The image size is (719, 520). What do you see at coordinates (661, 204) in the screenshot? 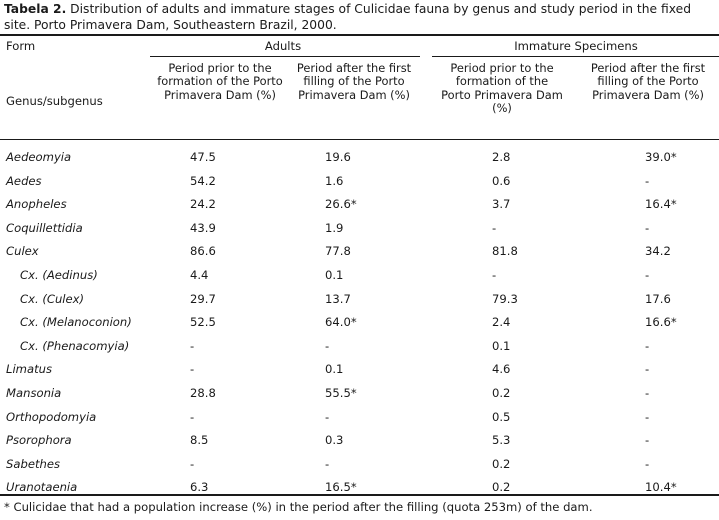
I see `row-value-i-after: 16.4*` at bounding box center [661, 204].